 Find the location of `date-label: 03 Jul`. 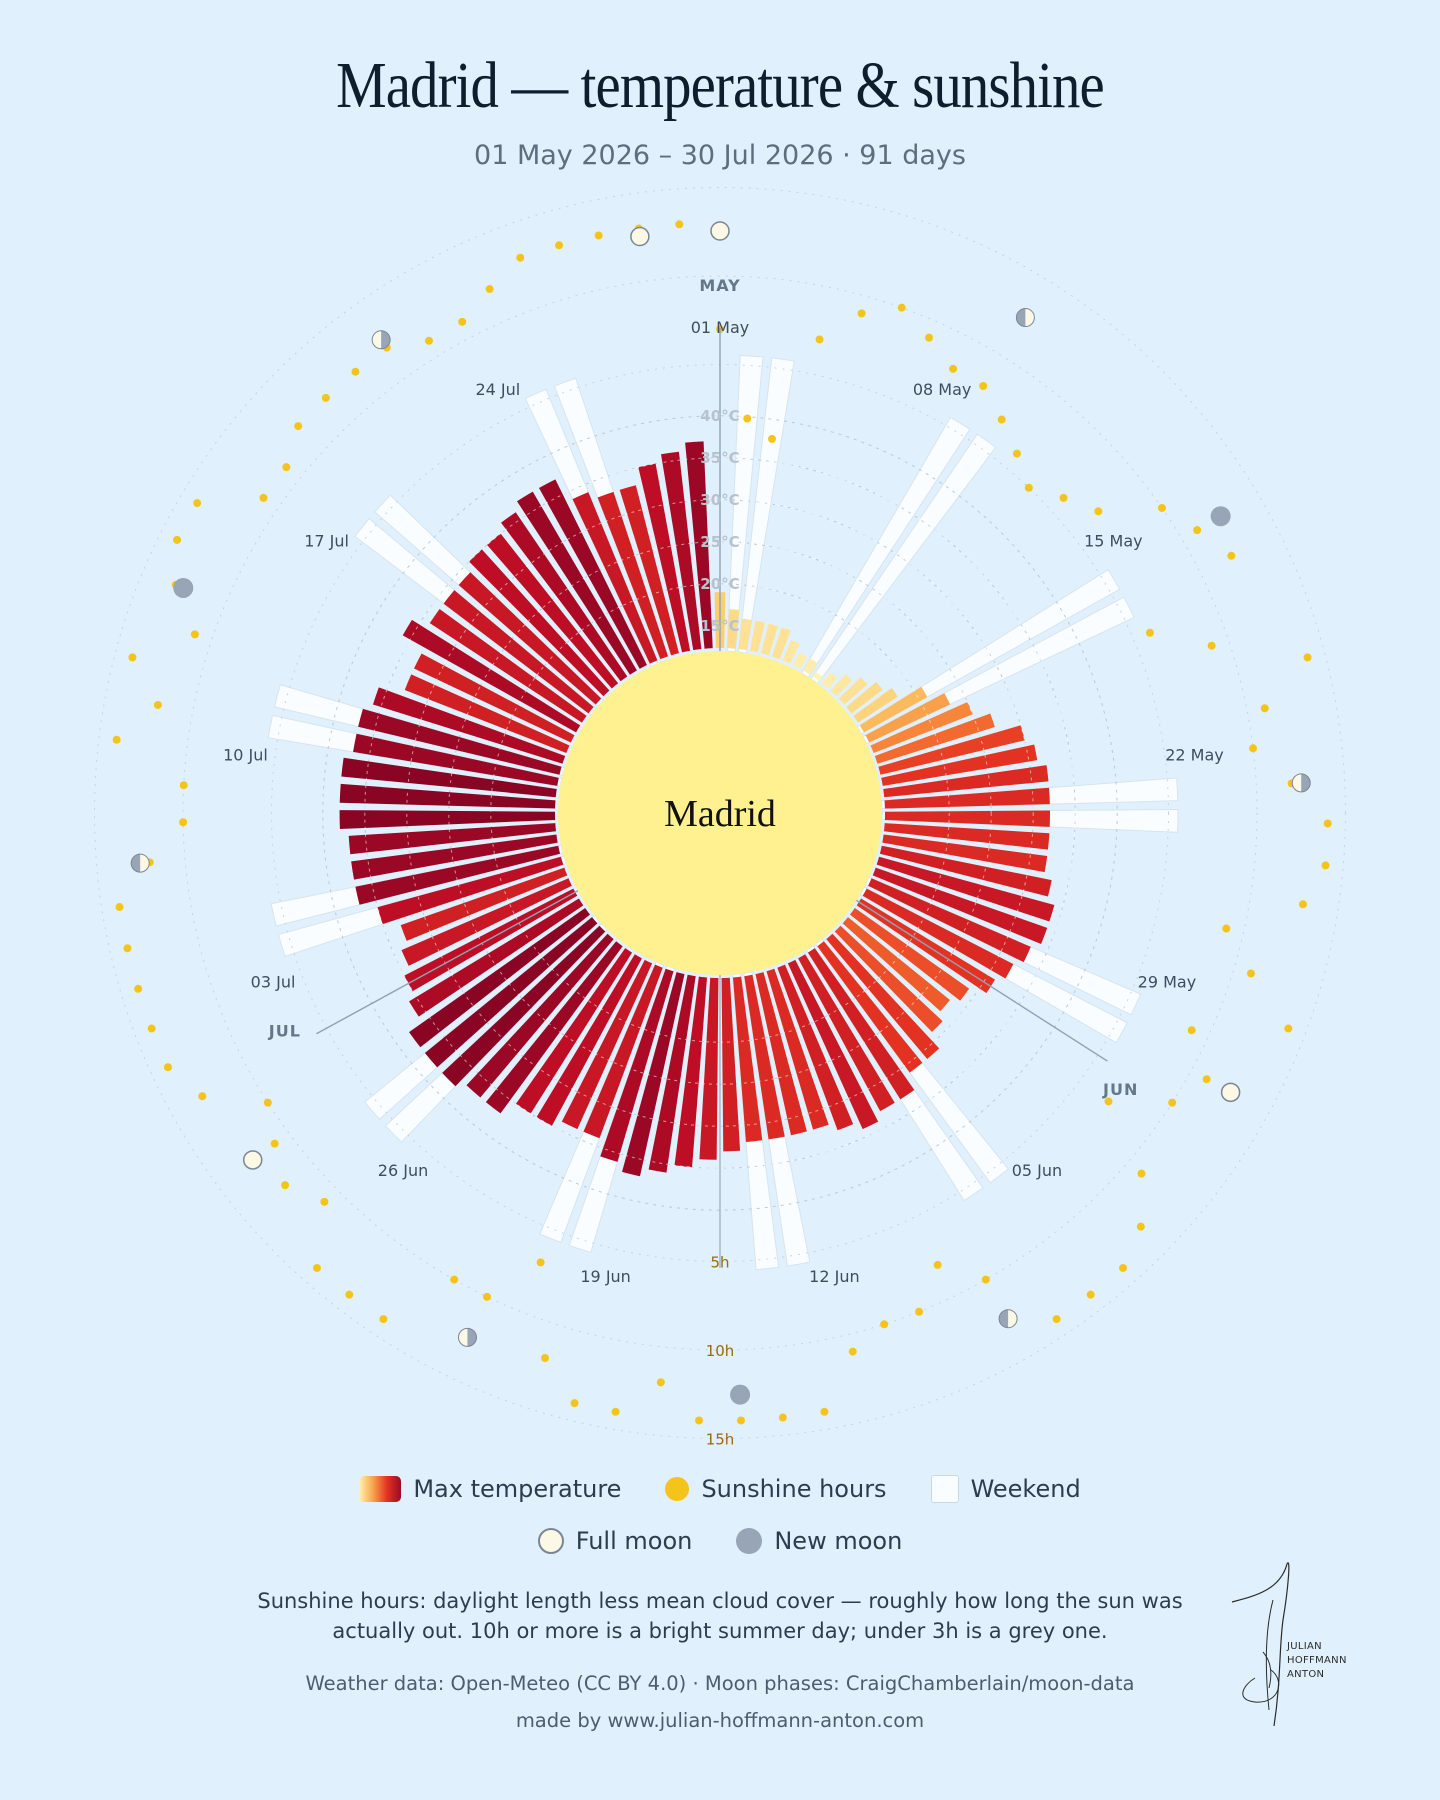

date-label: 03 Jul is located at coordinates (273, 982).